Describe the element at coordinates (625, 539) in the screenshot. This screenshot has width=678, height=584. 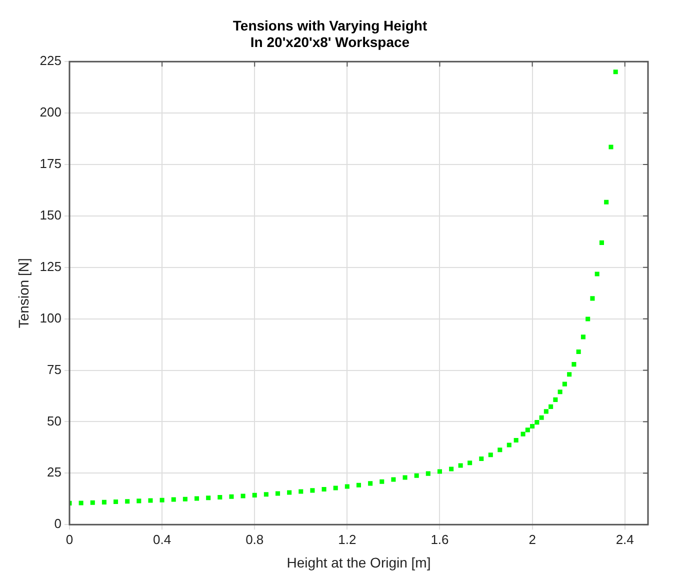
I see `x-tick-label: 2.4` at that location.